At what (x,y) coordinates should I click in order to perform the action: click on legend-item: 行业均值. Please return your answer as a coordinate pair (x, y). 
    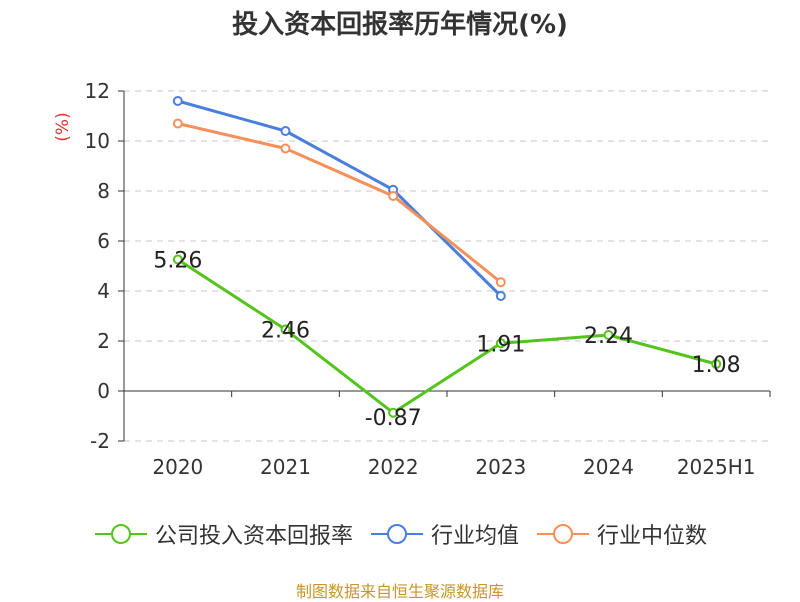
    Looking at the image, I should click on (444, 534).